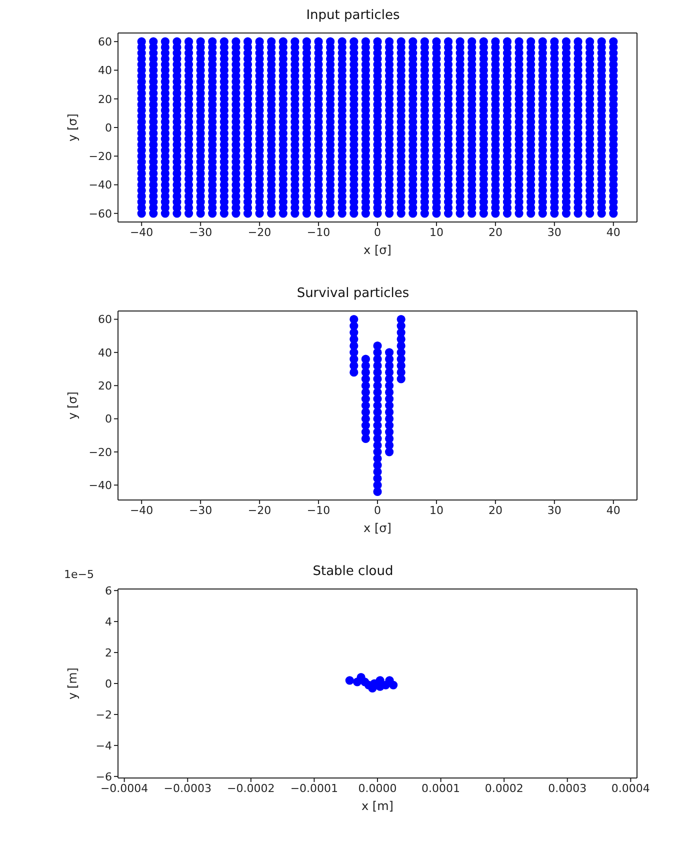 The width and height of the screenshot is (682, 866). I want to click on y-tick-label: −60, so click(100, 213).